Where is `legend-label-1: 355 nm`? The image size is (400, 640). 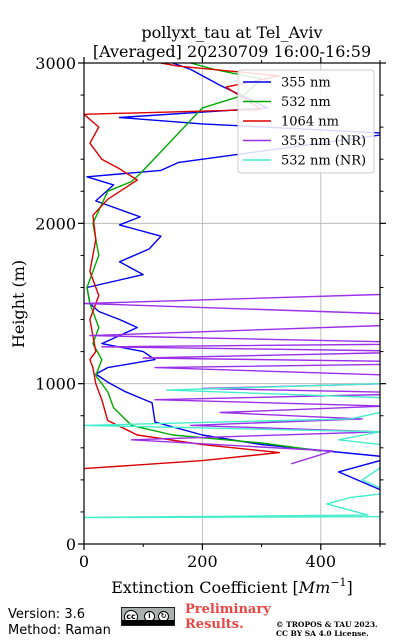
legend-label-1: 355 nm is located at coordinates (306, 83).